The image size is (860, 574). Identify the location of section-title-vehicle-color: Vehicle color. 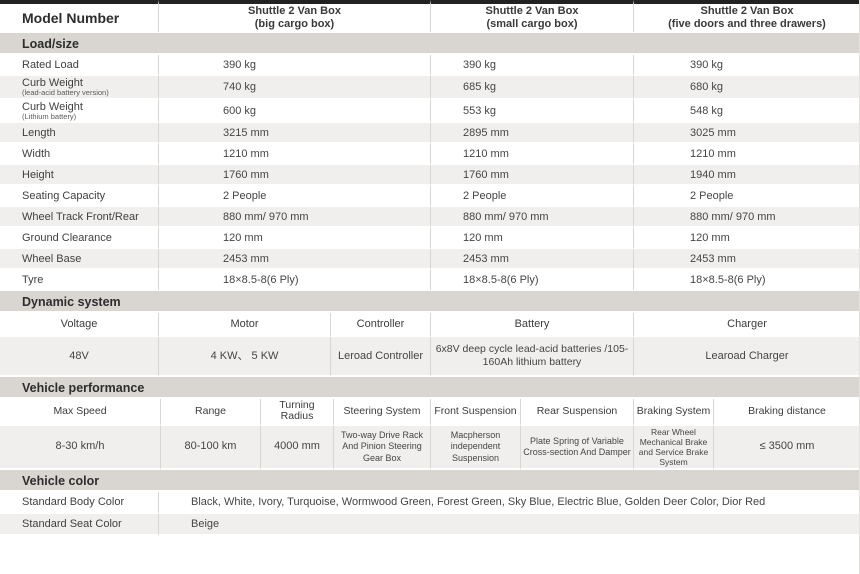
(429, 481).